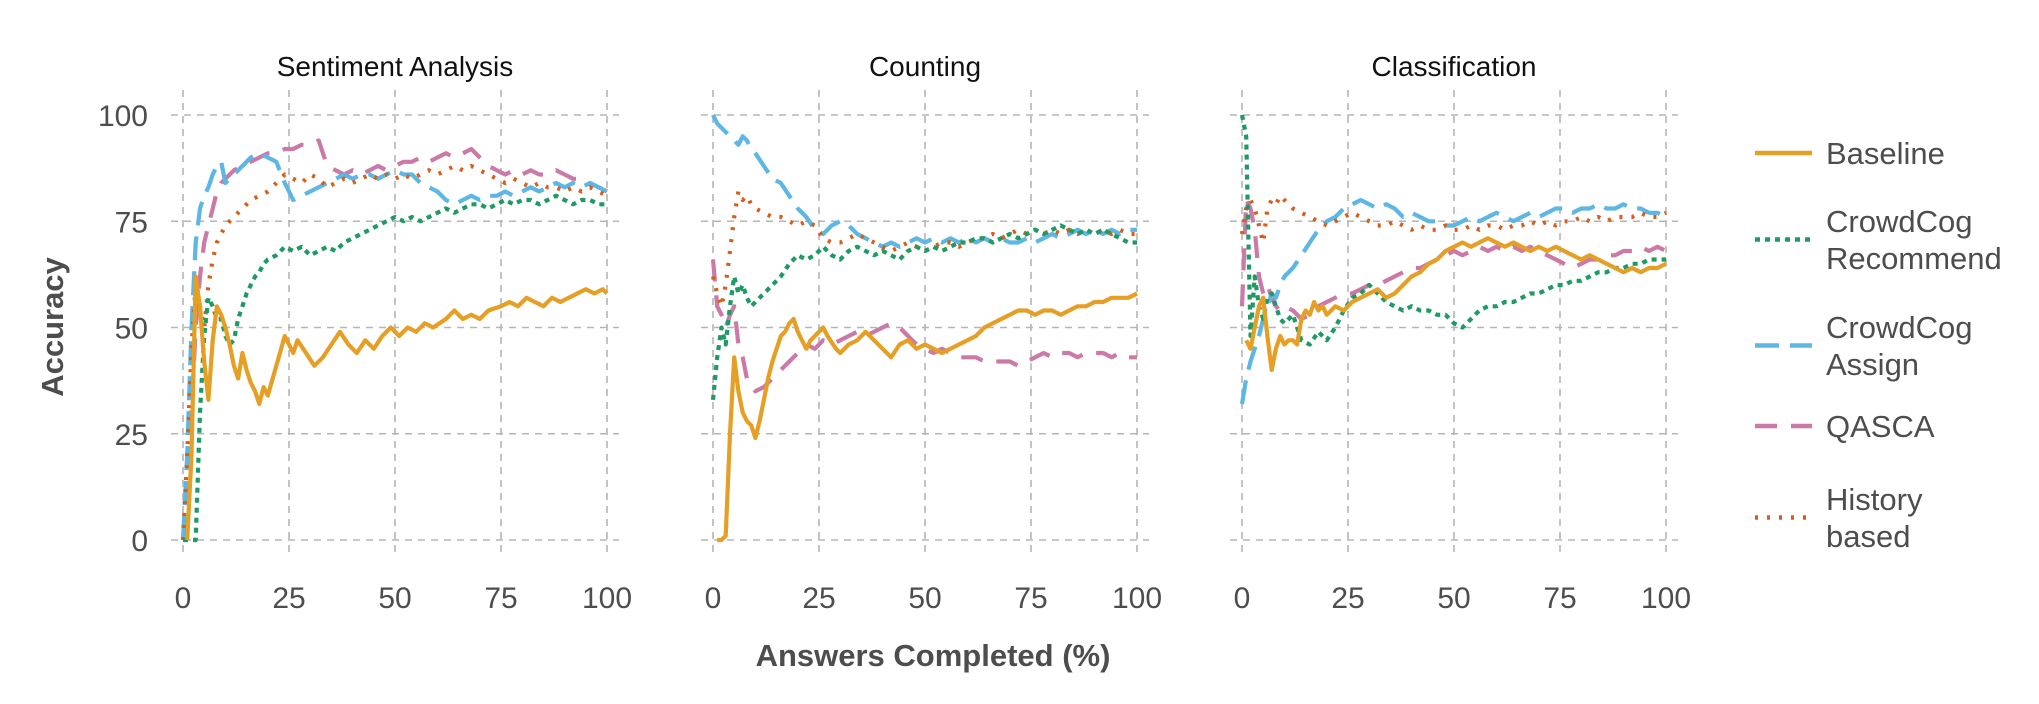  What do you see at coordinates (1914, 258) in the screenshot?
I see `legend-label: Recommend` at bounding box center [1914, 258].